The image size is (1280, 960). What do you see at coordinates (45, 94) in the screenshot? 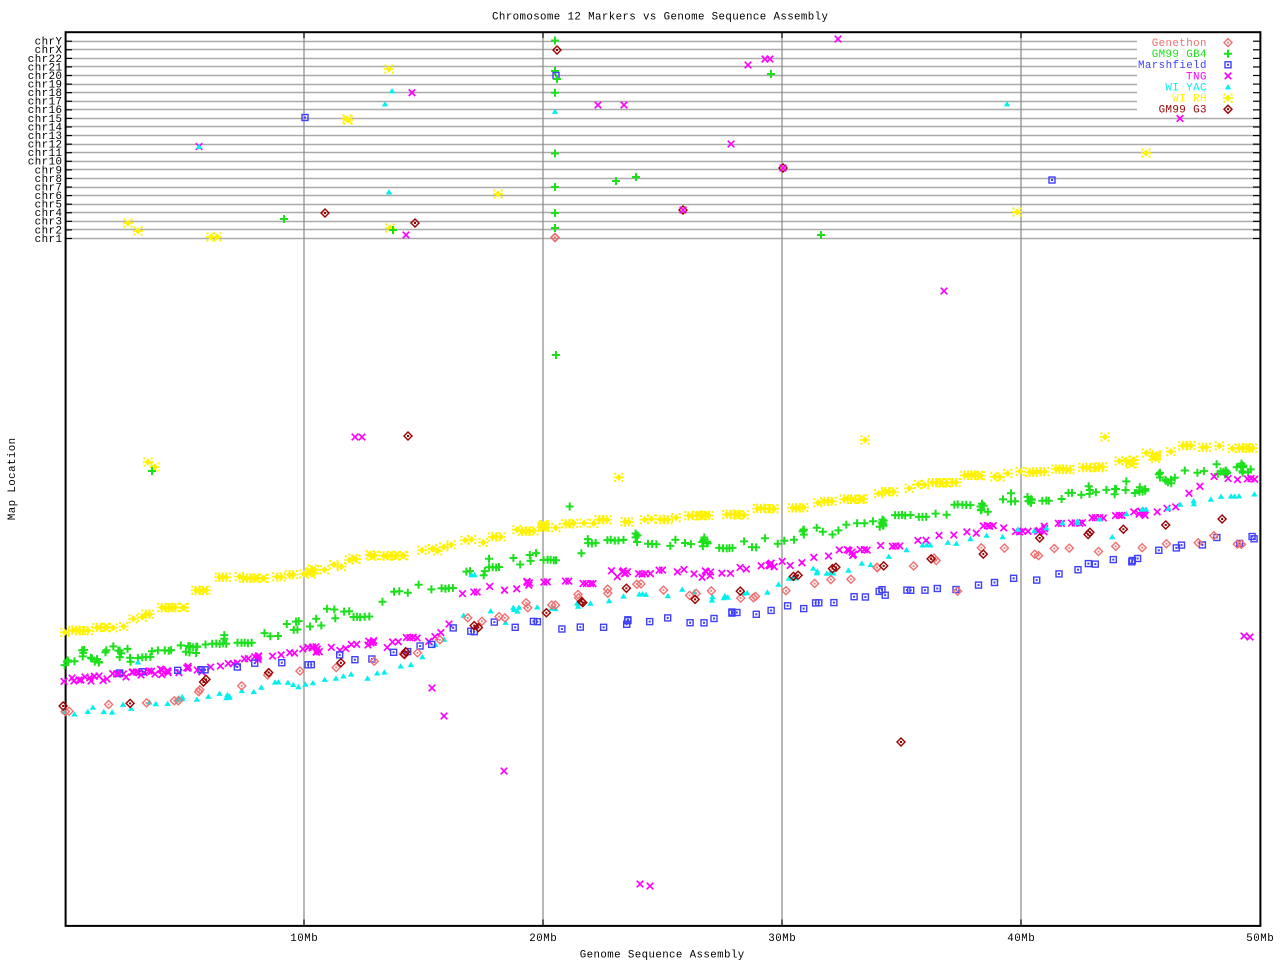
I see `svg-text: chr18` at bounding box center [45, 94].